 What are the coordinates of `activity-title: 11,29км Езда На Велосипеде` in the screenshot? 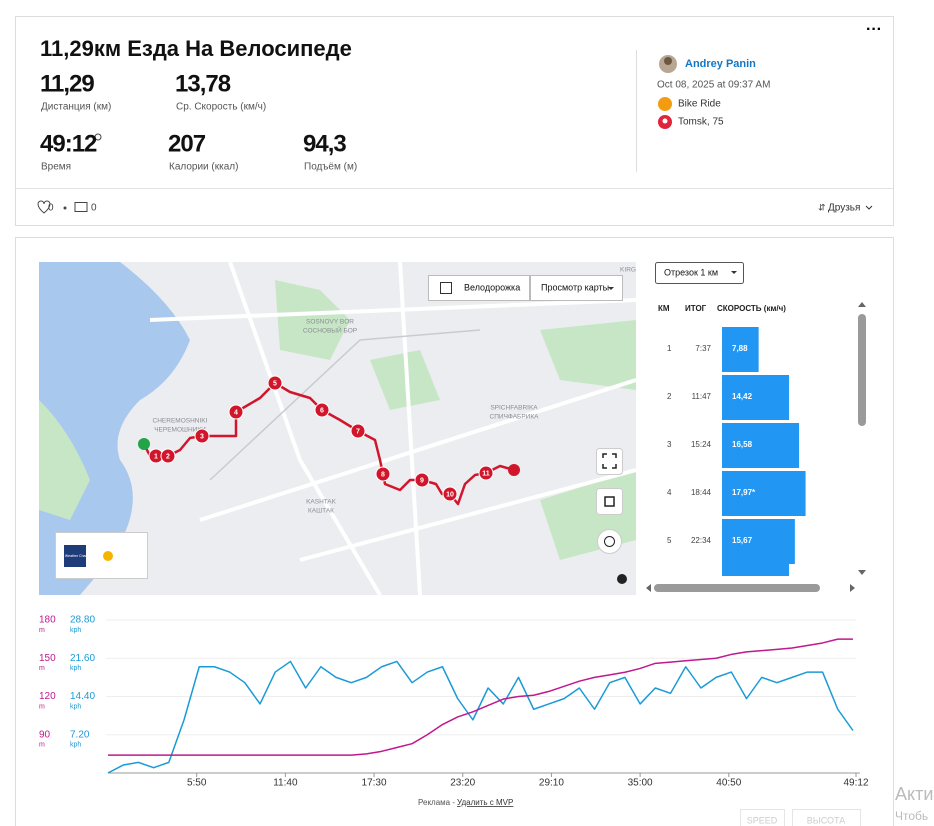 It's located at (196, 48).